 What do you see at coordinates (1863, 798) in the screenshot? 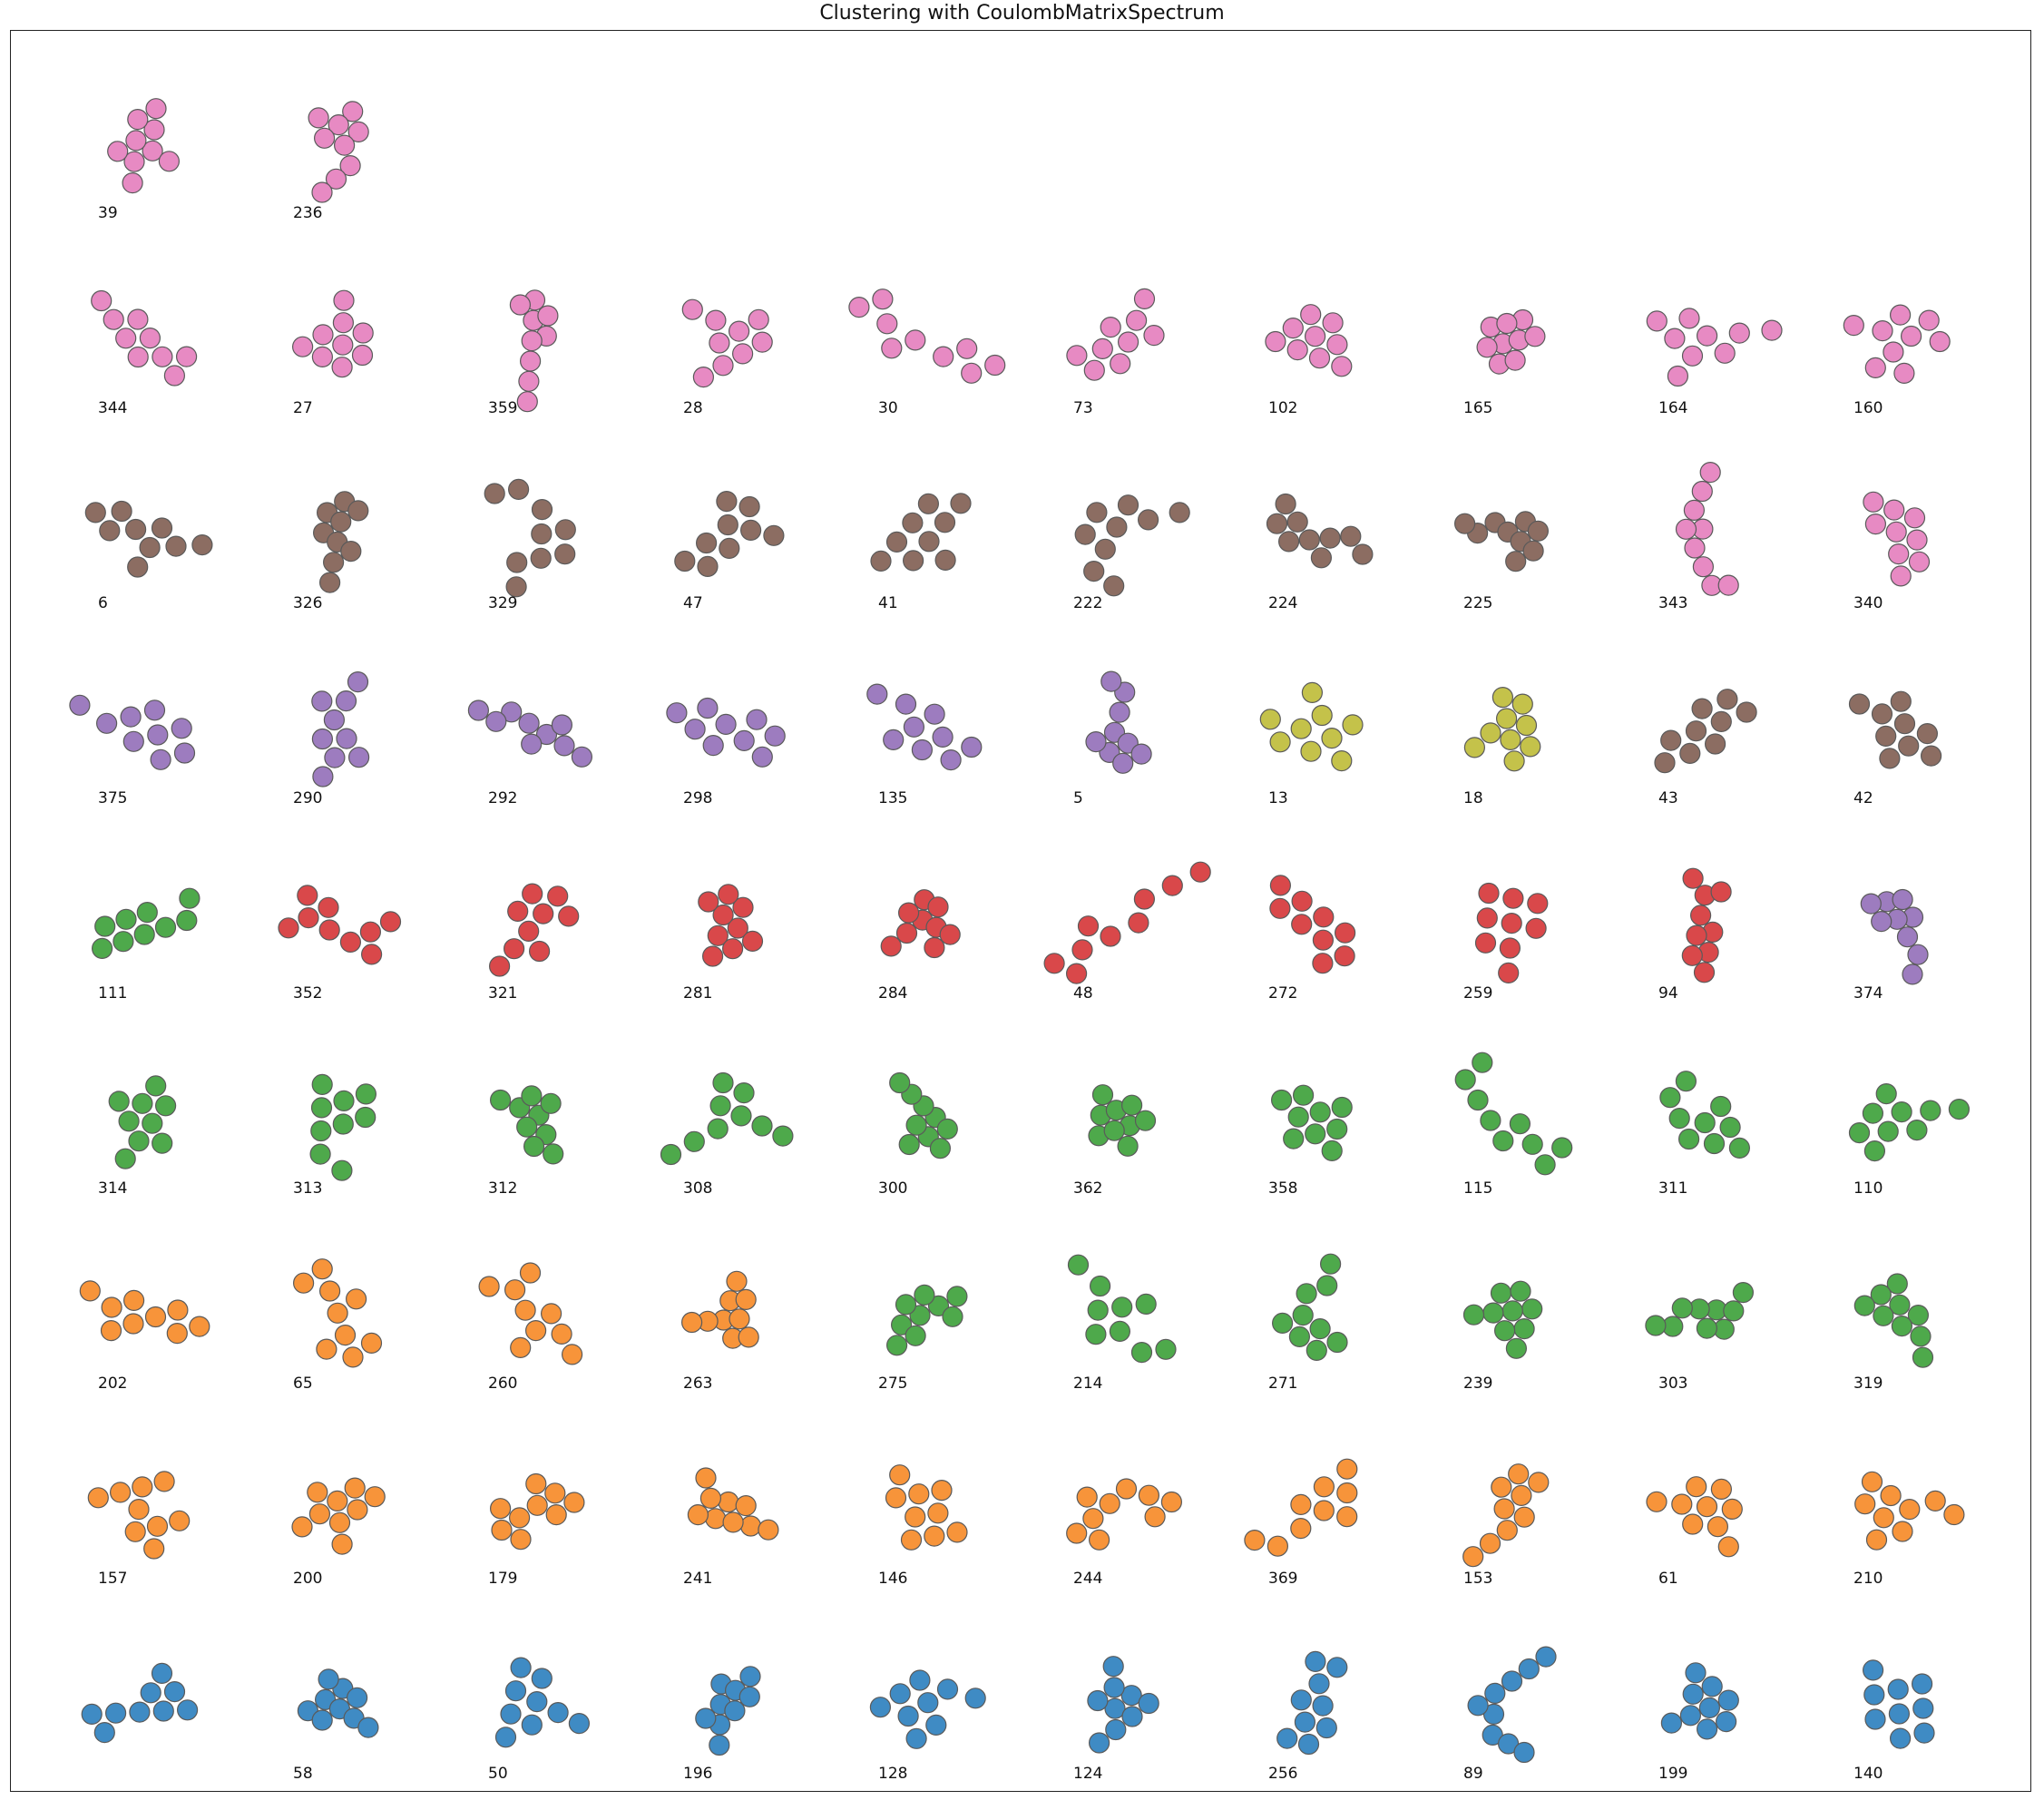
I see `structure-id-label: 42` at bounding box center [1863, 798].